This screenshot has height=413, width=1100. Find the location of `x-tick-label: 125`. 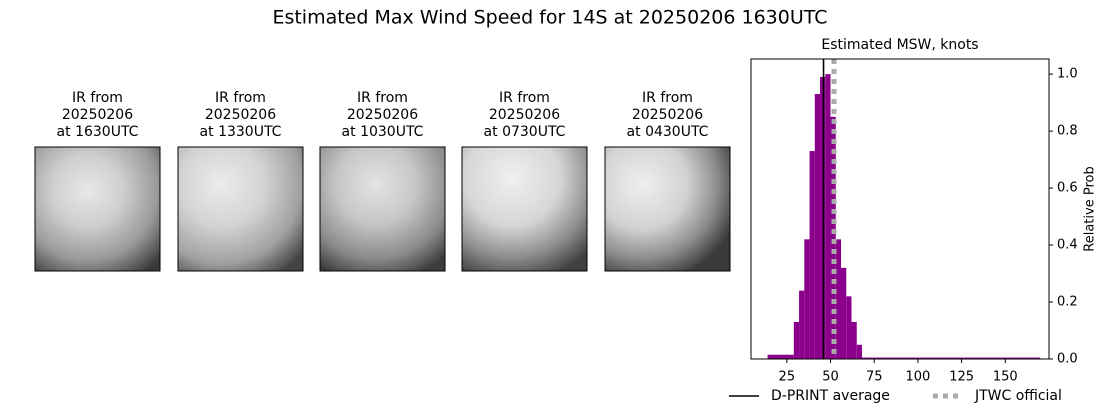

x-tick-label: 125 is located at coordinates (961, 377).